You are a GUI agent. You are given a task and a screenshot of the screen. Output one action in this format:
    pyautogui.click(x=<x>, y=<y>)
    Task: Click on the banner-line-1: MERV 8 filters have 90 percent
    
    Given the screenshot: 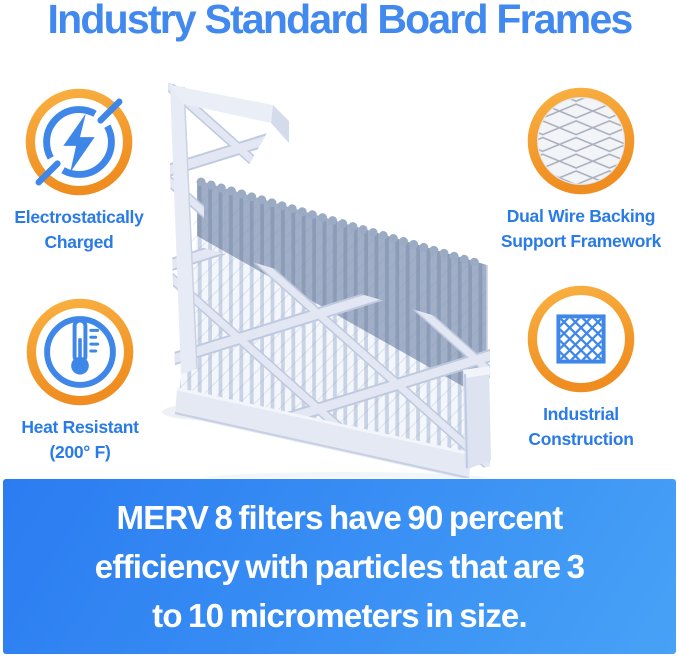 What is the action you would take?
    pyautogui.click(x=340, y=517)
    